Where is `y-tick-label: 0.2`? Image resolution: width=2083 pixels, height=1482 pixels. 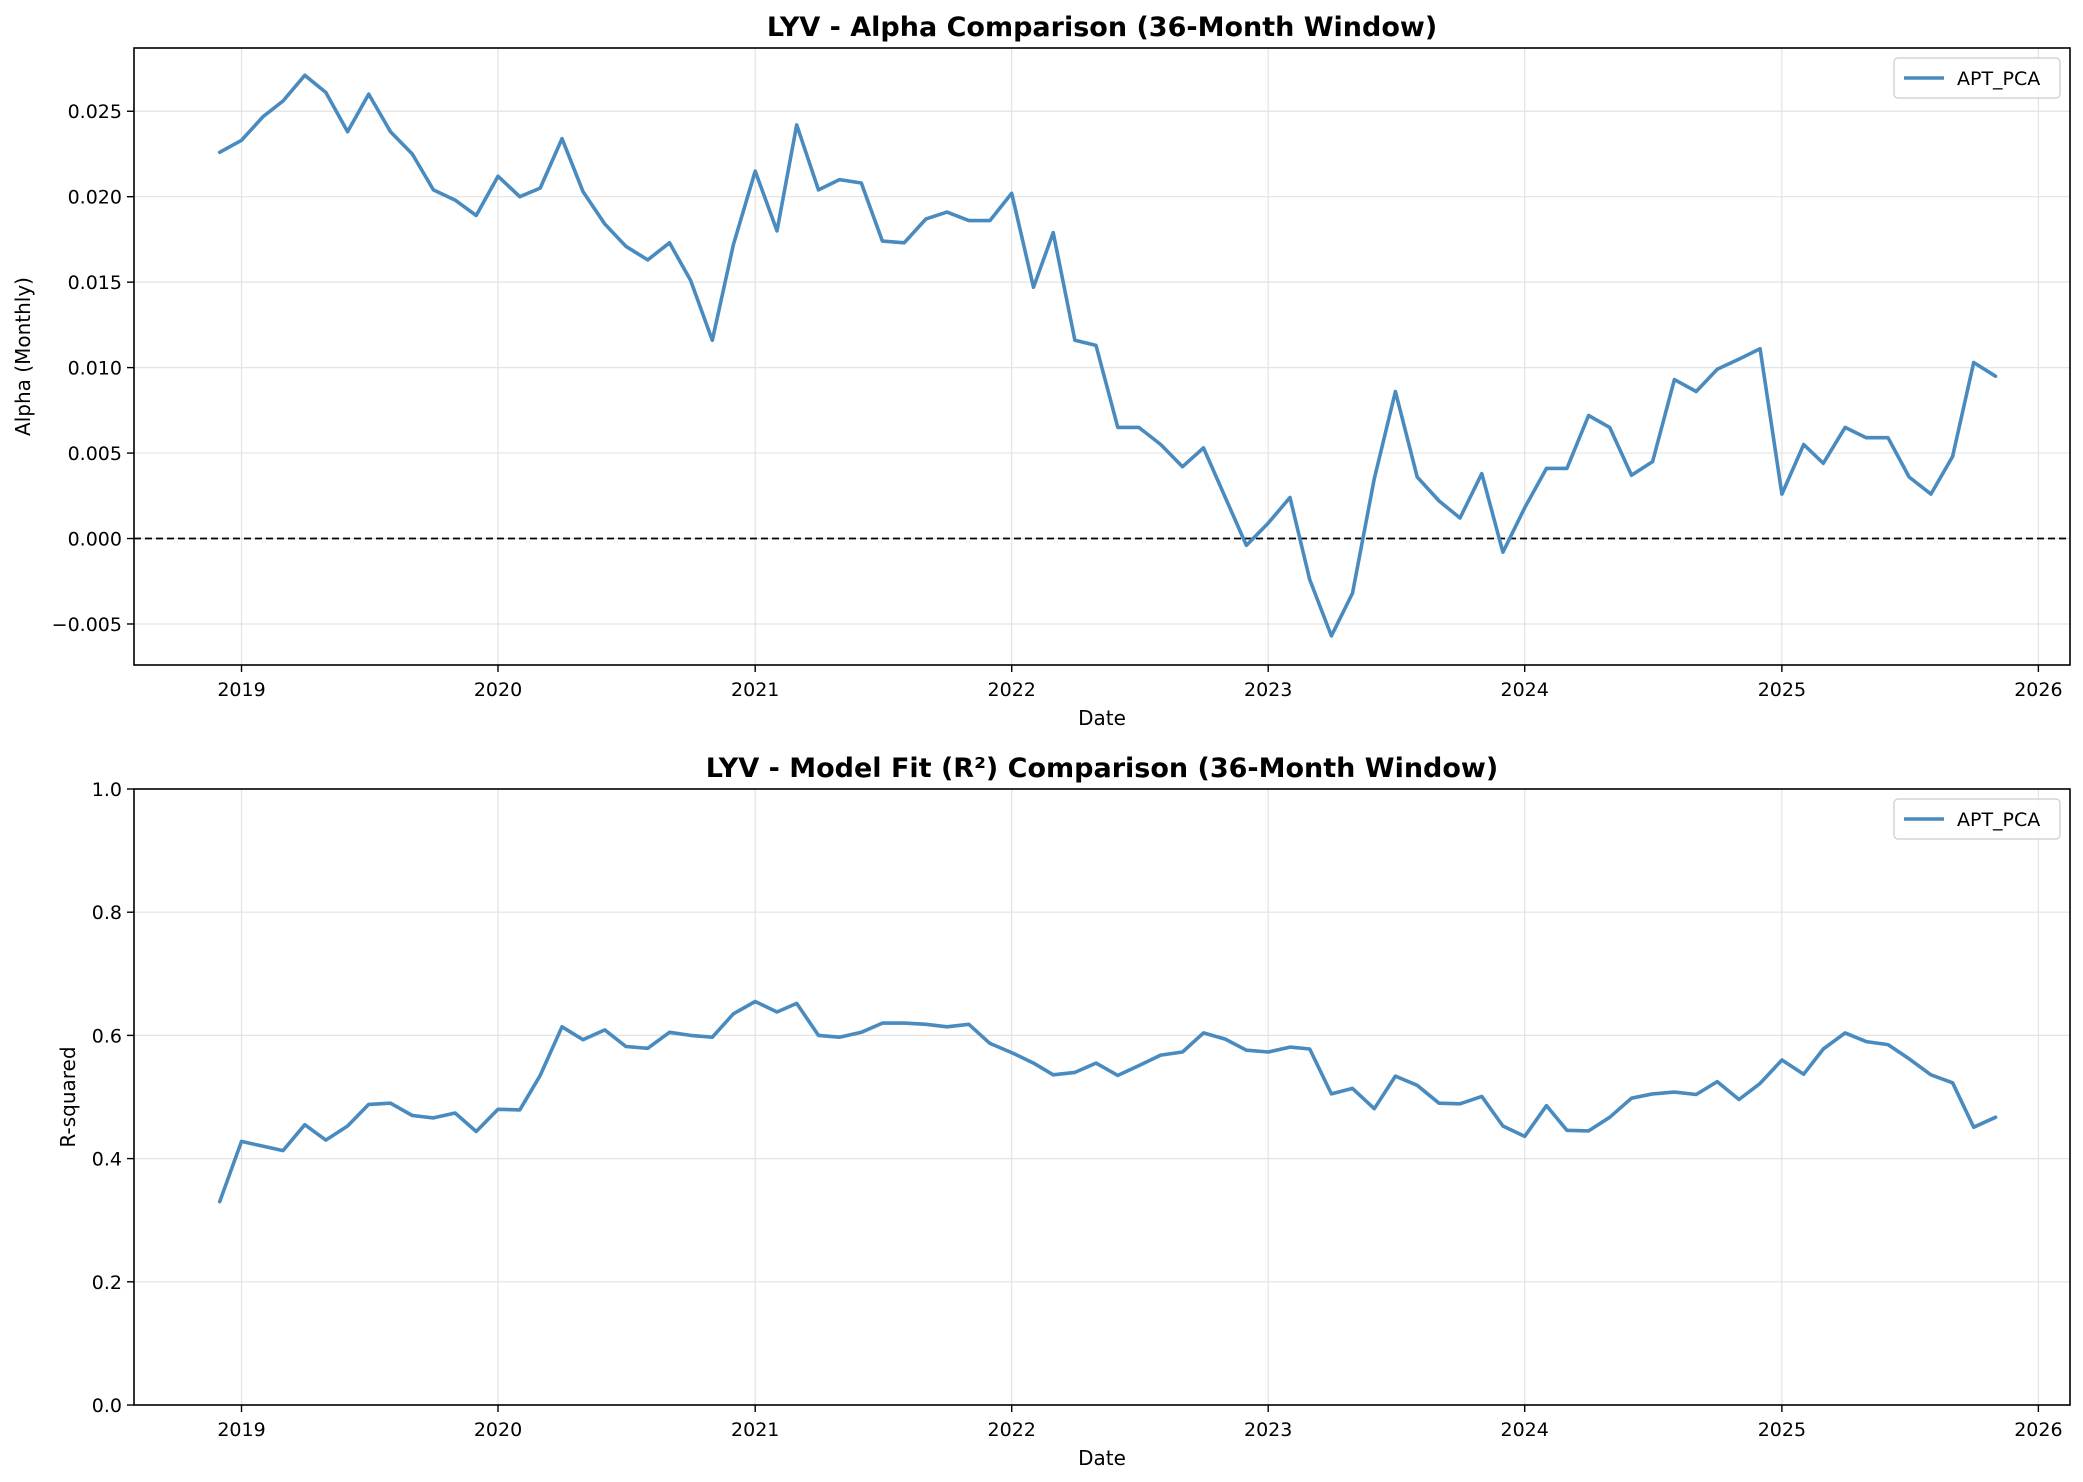
y-tick-label: 0.2 is located at coordinates (107, 1283).